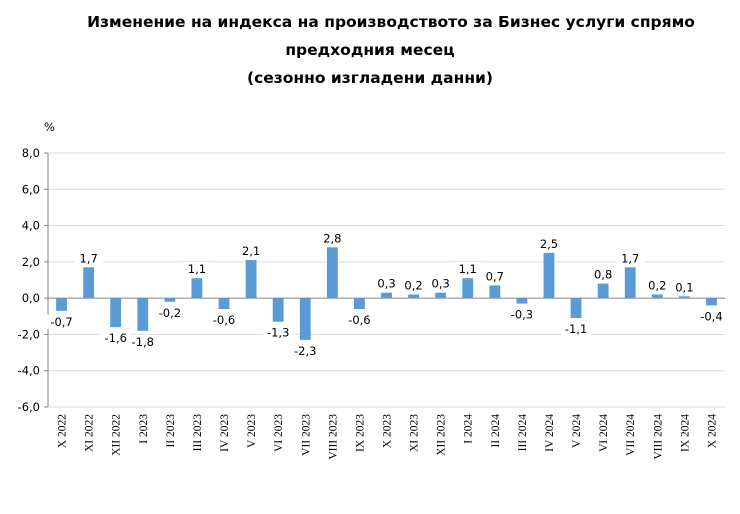 Image resolution: width=740 pixels, height=514 pixels. I want to click on x-tick-label: XII 2023, so click(442, 435).